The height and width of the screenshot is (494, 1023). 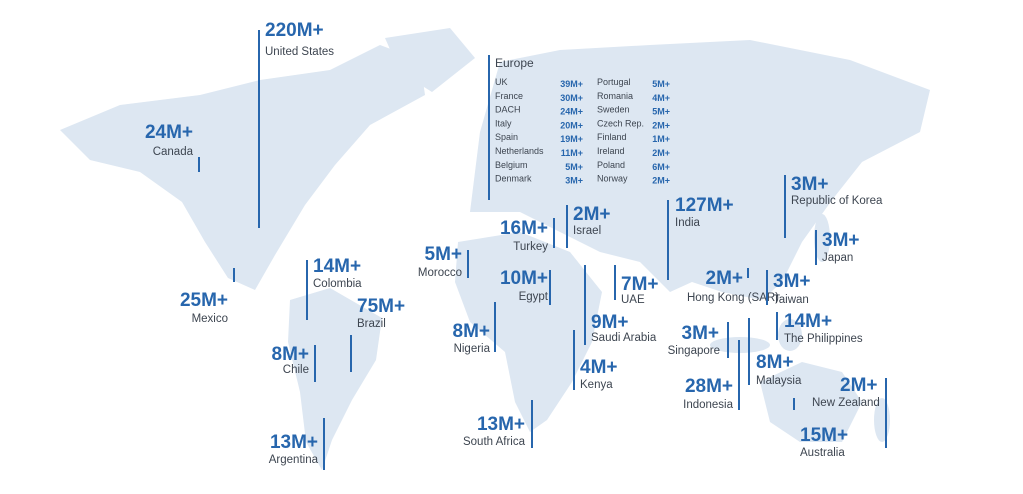 I want to click on country-value: 20M+, so click(x=571, y=125).